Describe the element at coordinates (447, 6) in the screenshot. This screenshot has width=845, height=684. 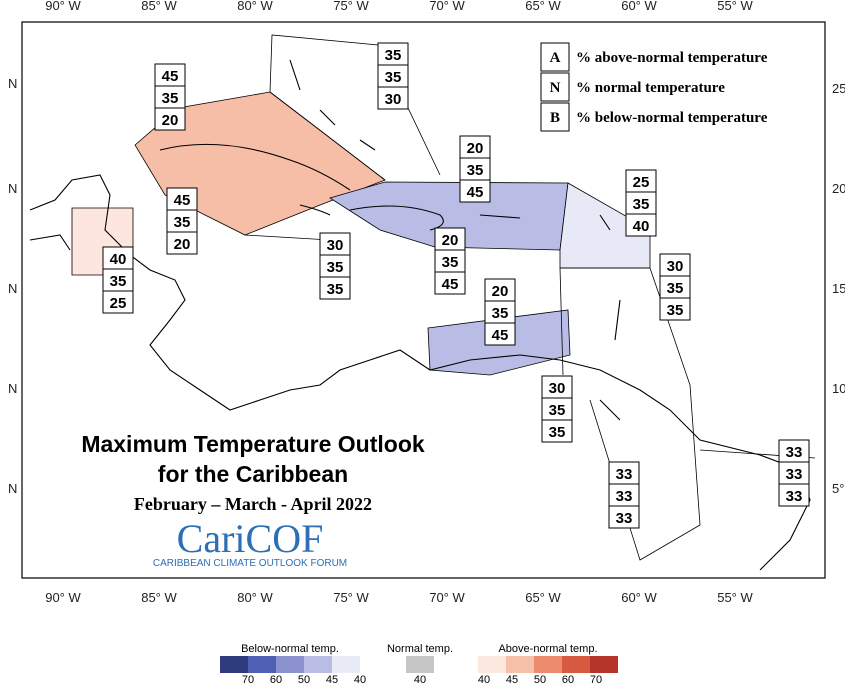
I see `lon-label: 70° W` at that location.